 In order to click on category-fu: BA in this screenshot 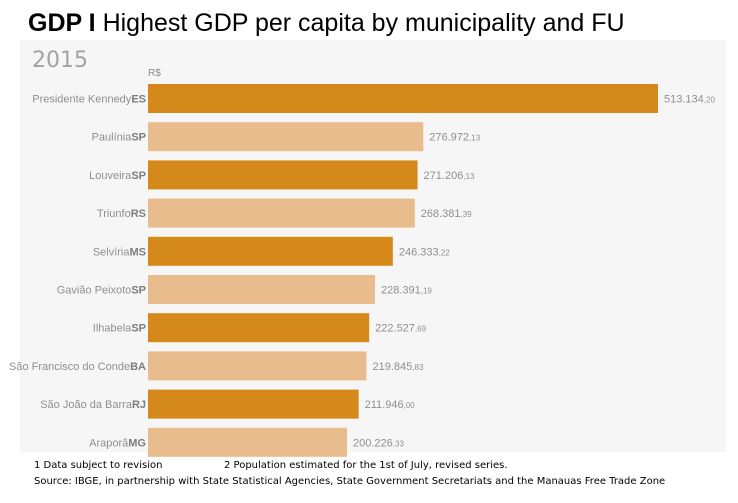, I will do `click(138, 367)`.